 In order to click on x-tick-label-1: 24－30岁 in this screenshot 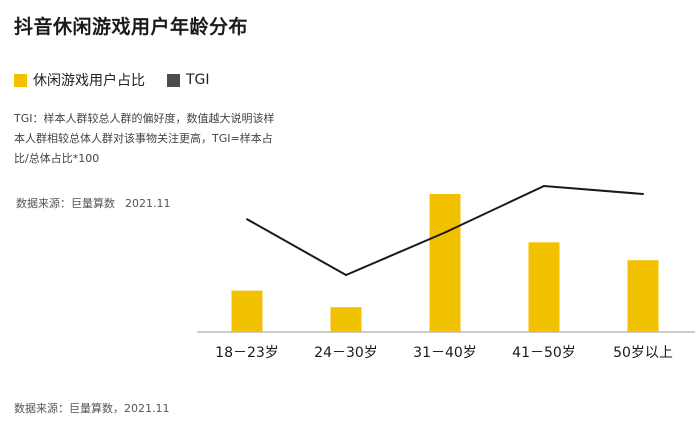, I will do `click(346, 353)`.